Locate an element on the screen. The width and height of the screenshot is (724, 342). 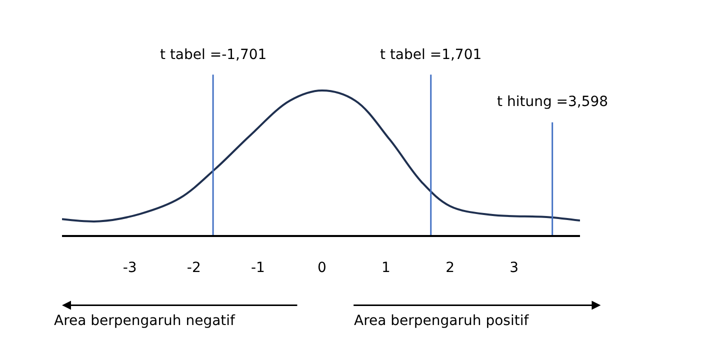
ref-line-label: t tabel =-1,701 is located at coordinates (213, 55).